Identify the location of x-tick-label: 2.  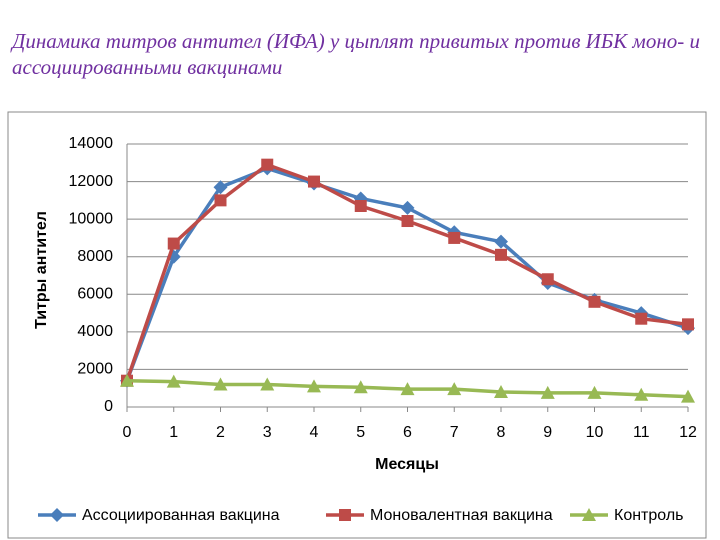
(220, 432).